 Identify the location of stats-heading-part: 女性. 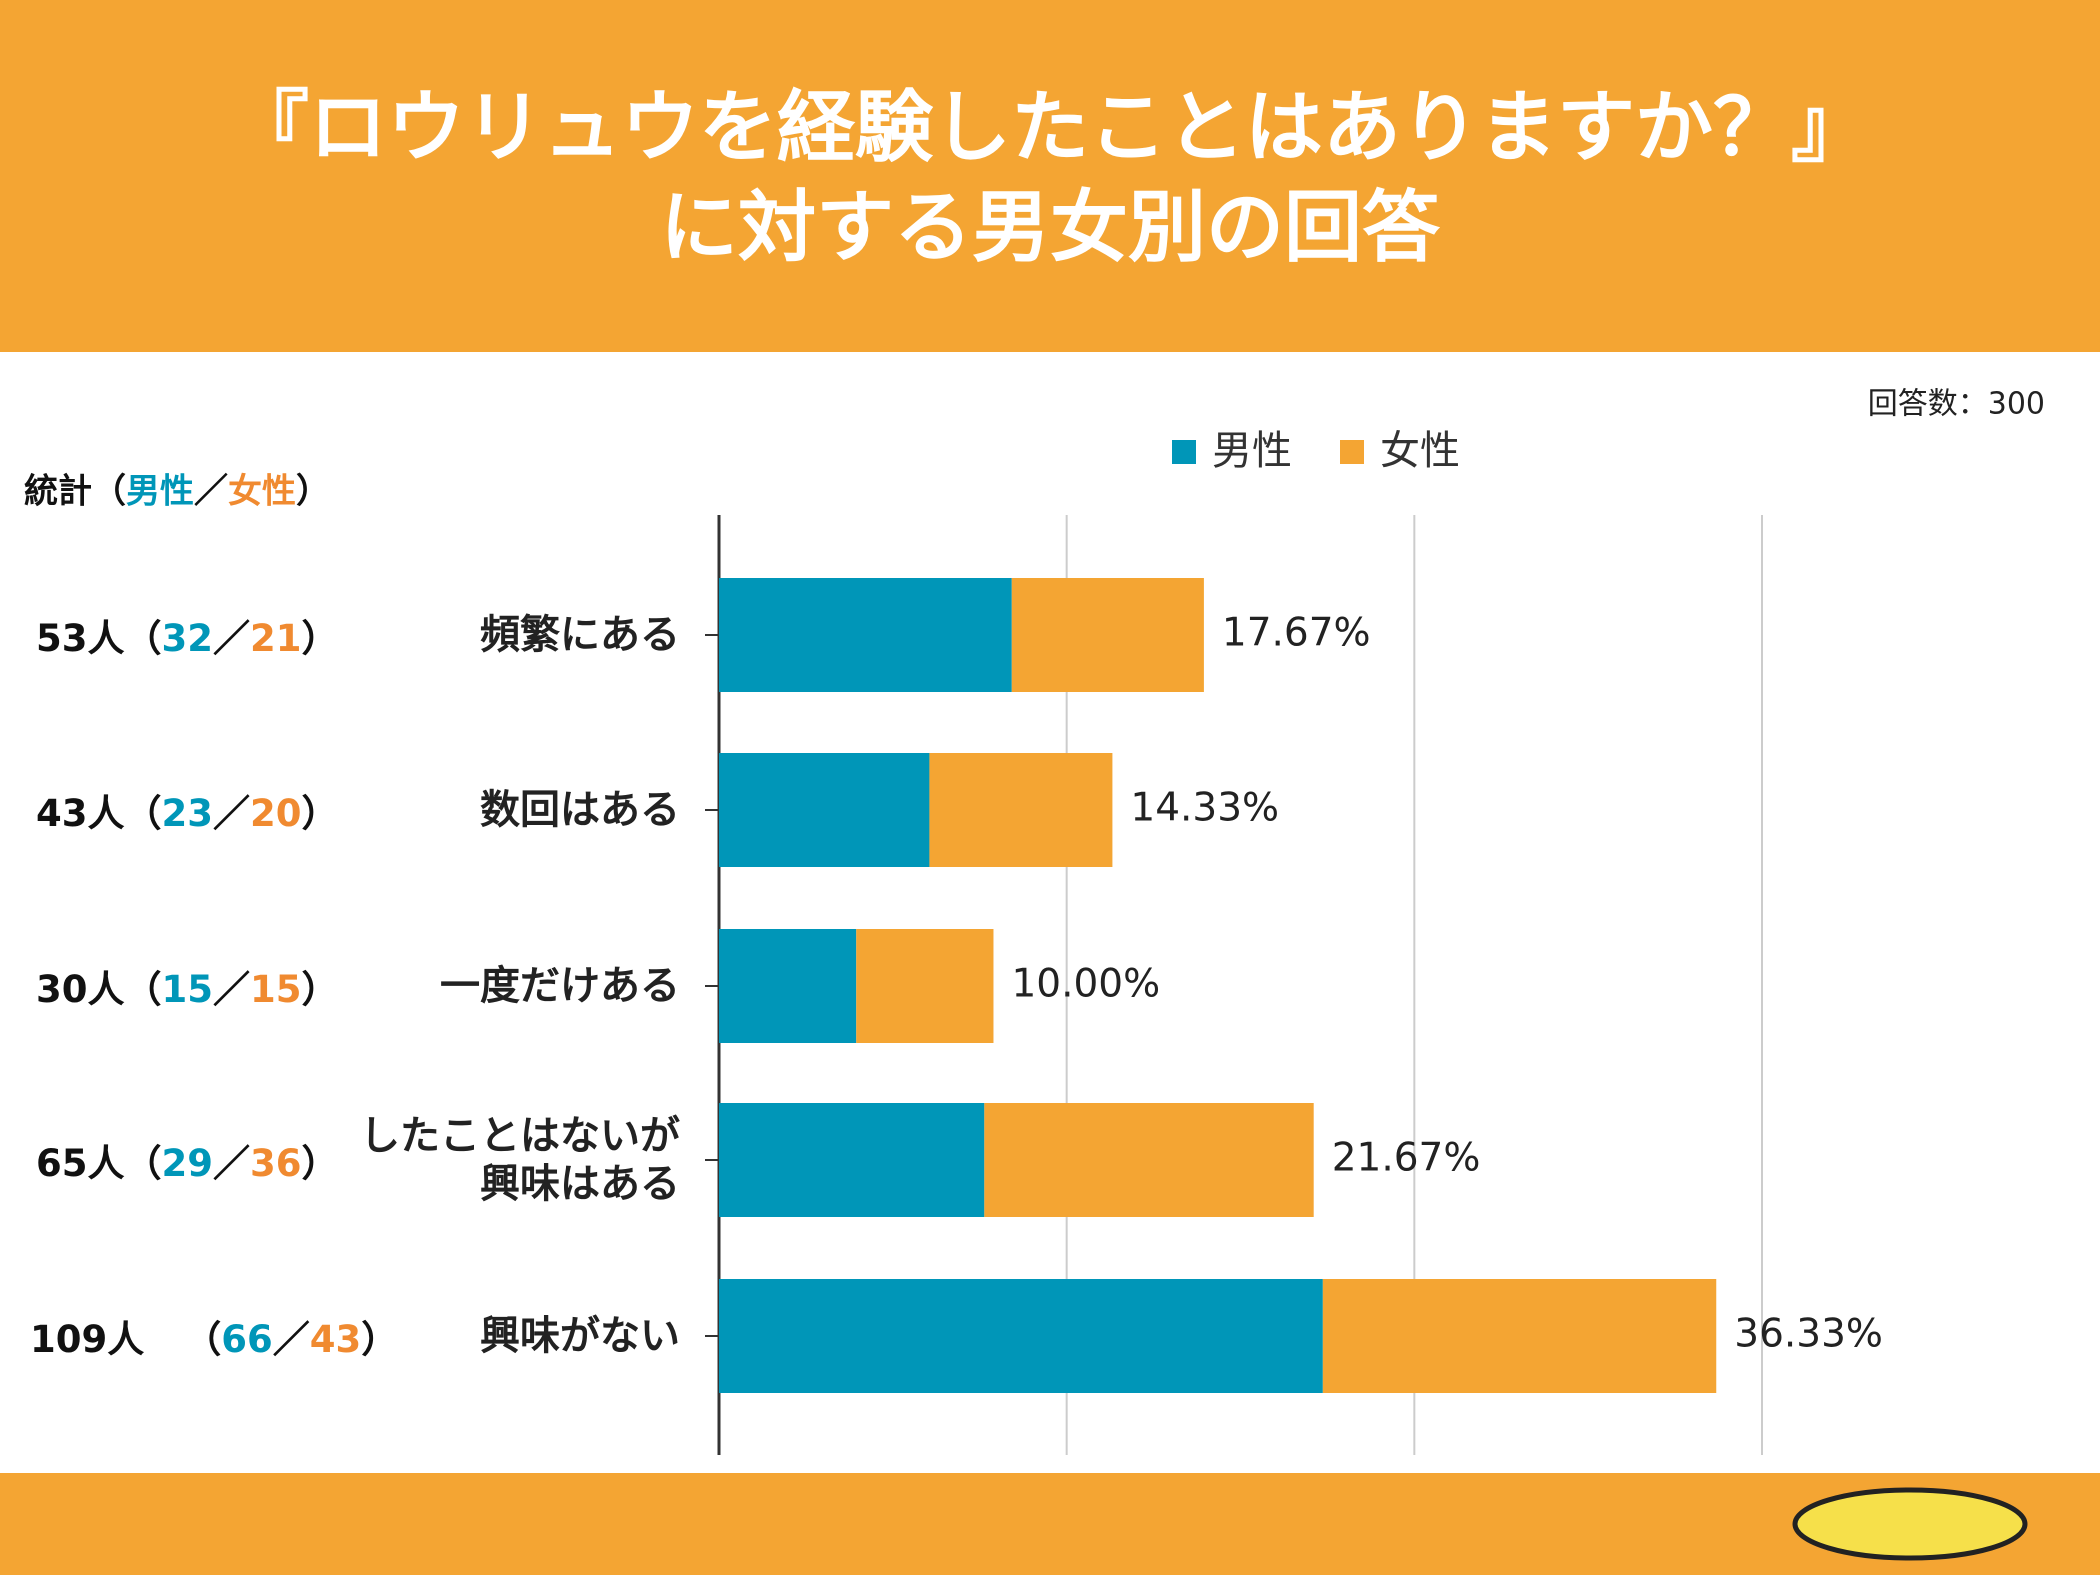
(262, 491).